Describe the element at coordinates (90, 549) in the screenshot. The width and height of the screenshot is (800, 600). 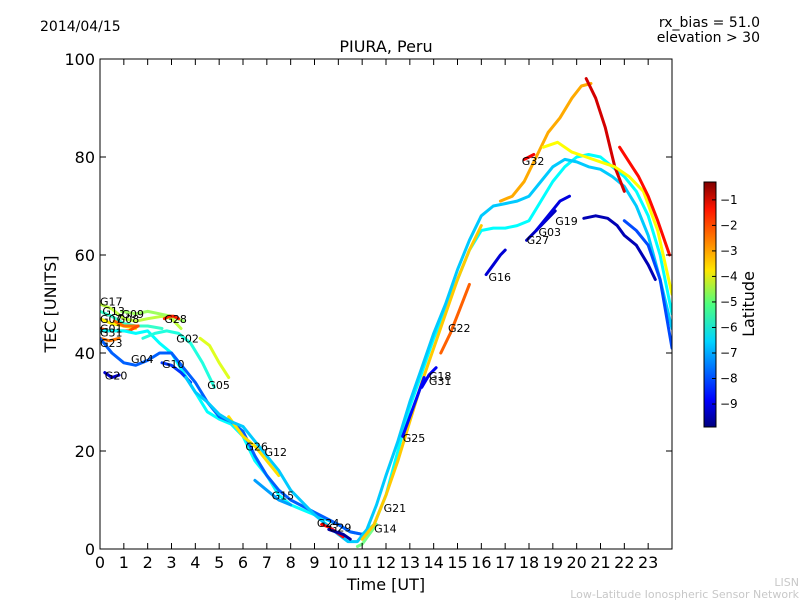
I see `y-tick-label: 0` at that location.